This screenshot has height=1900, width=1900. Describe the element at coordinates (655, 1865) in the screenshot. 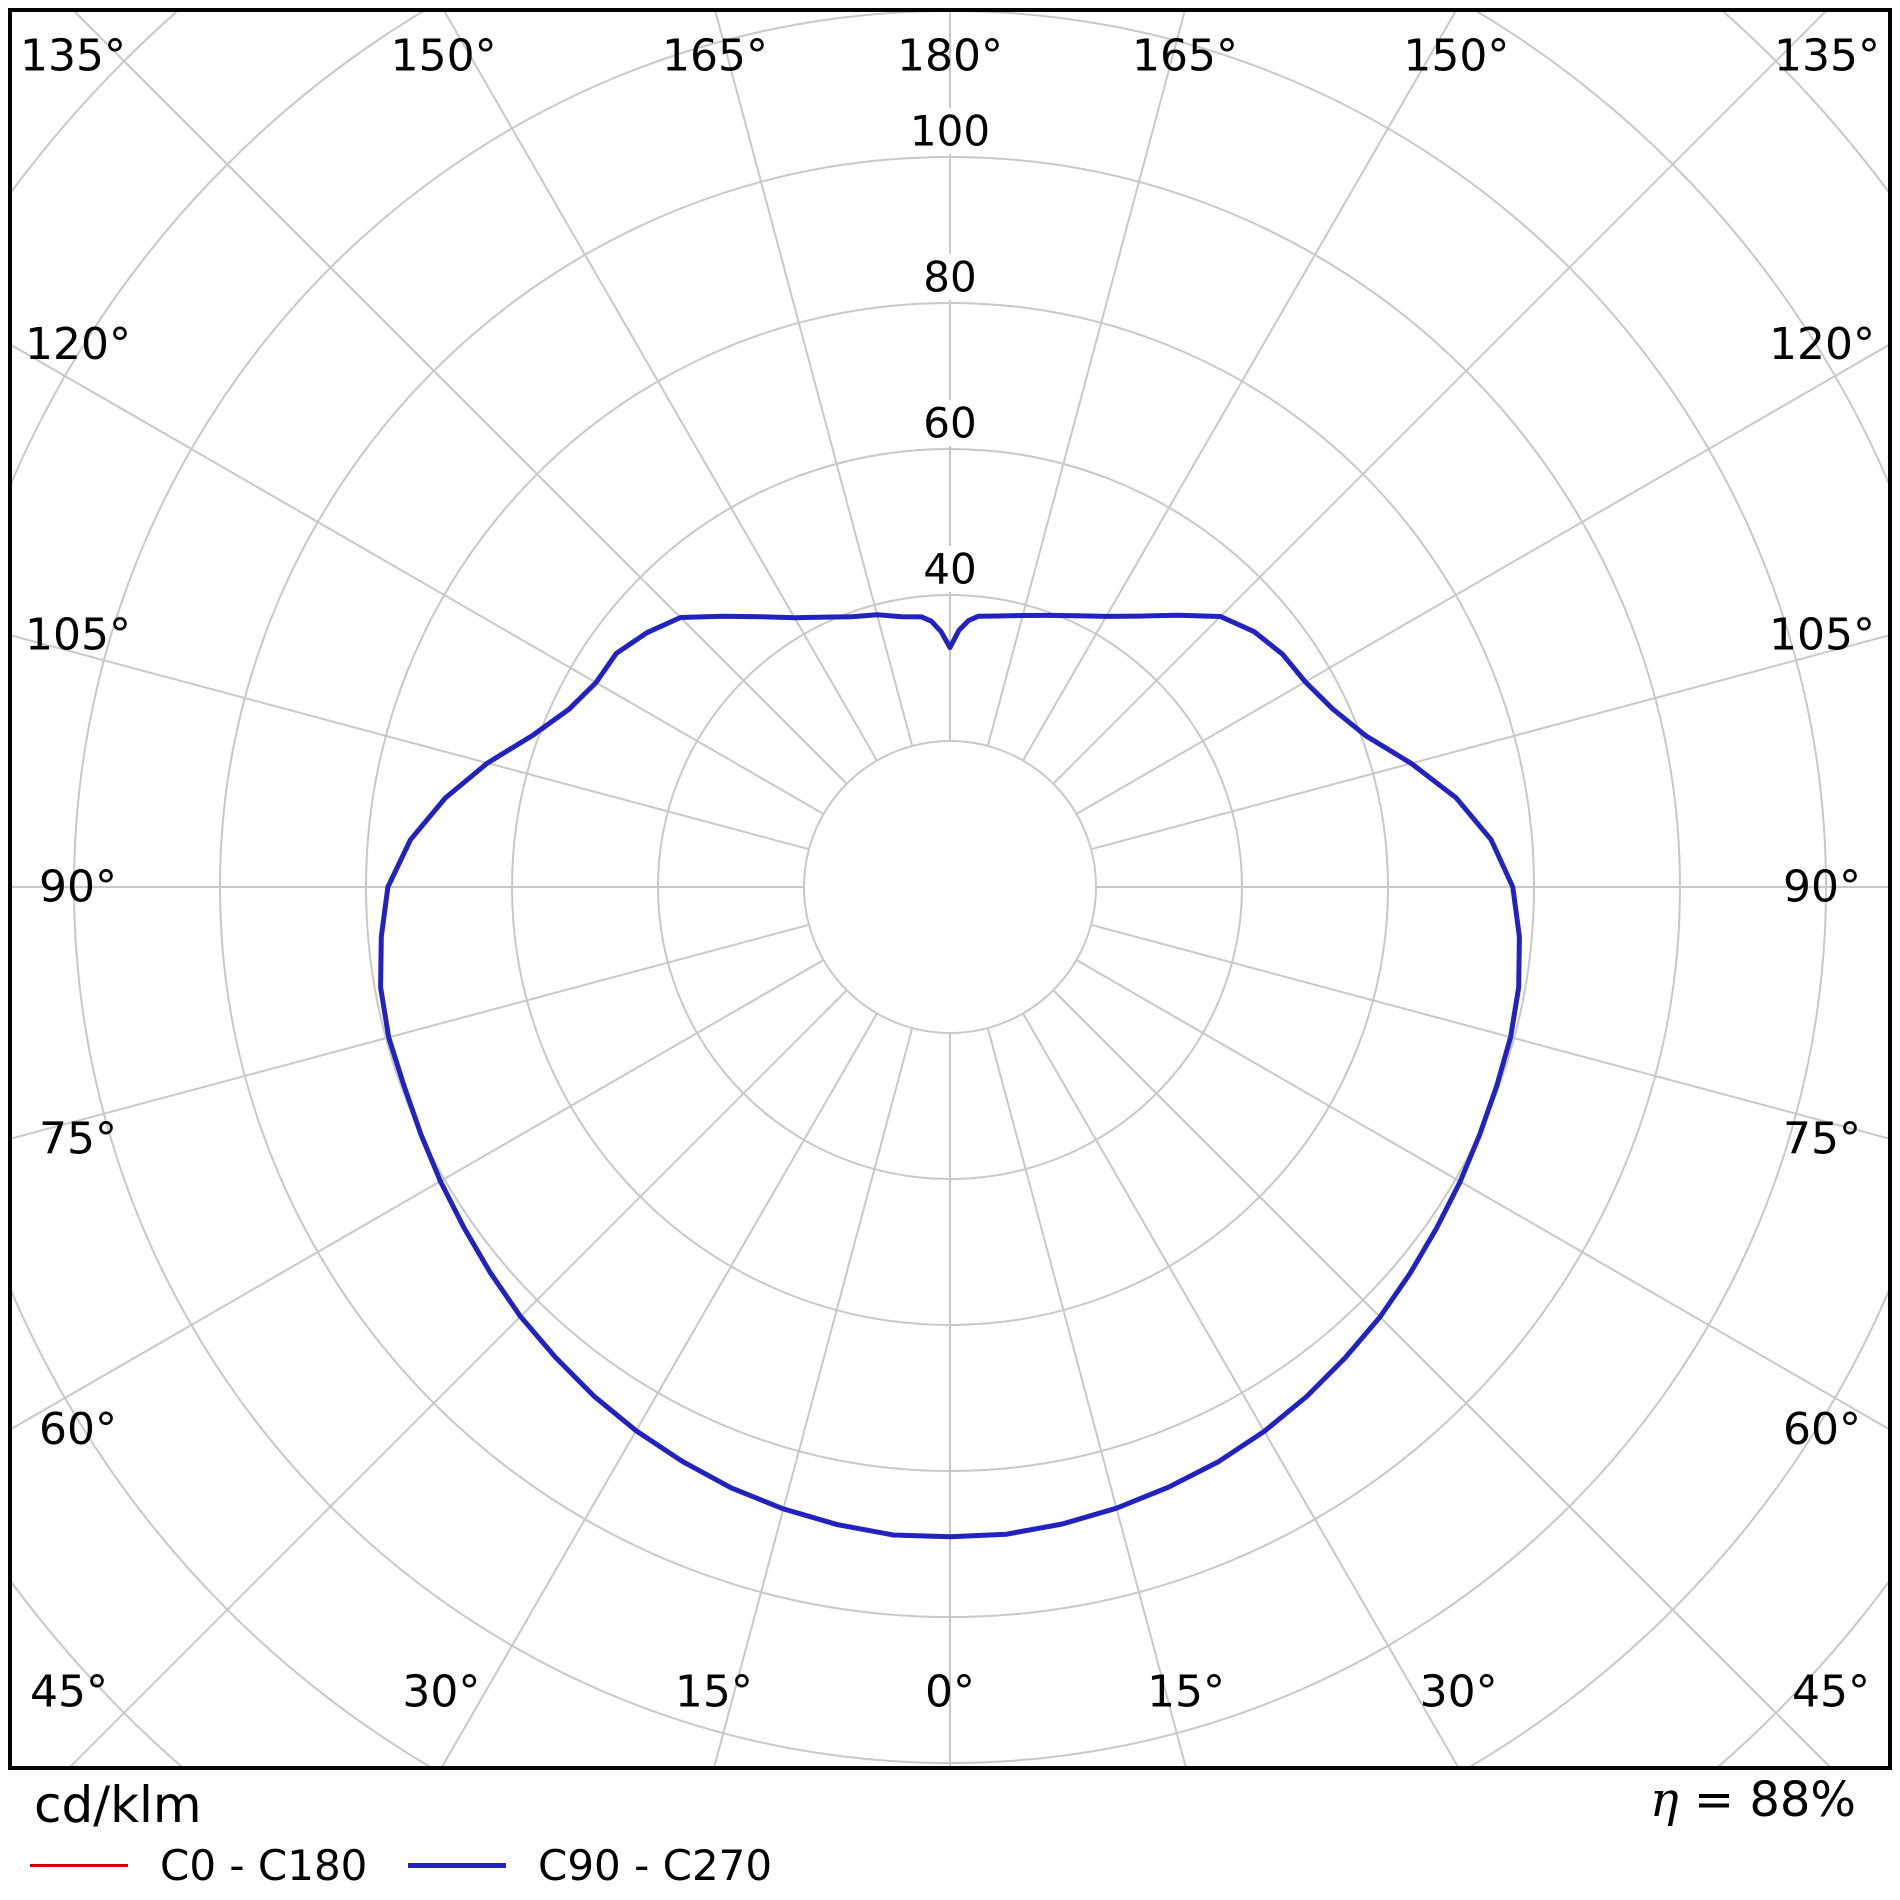

I see `legend-label-c90-c270: C90 - C270` at that location.